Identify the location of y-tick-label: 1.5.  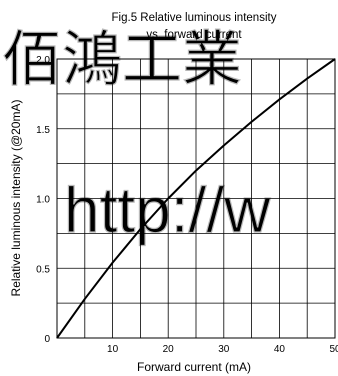
(43, 130).